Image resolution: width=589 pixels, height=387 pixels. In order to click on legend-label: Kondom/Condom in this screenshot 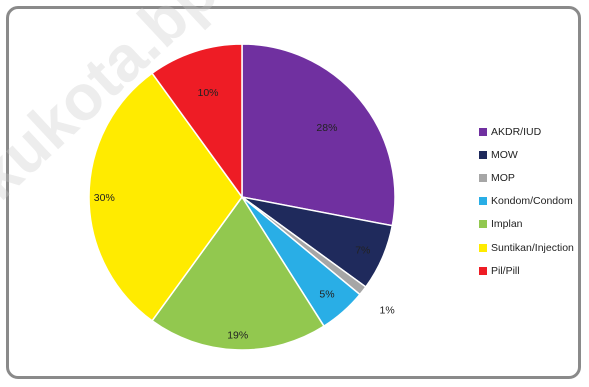, I will do `click(532, 201)`.